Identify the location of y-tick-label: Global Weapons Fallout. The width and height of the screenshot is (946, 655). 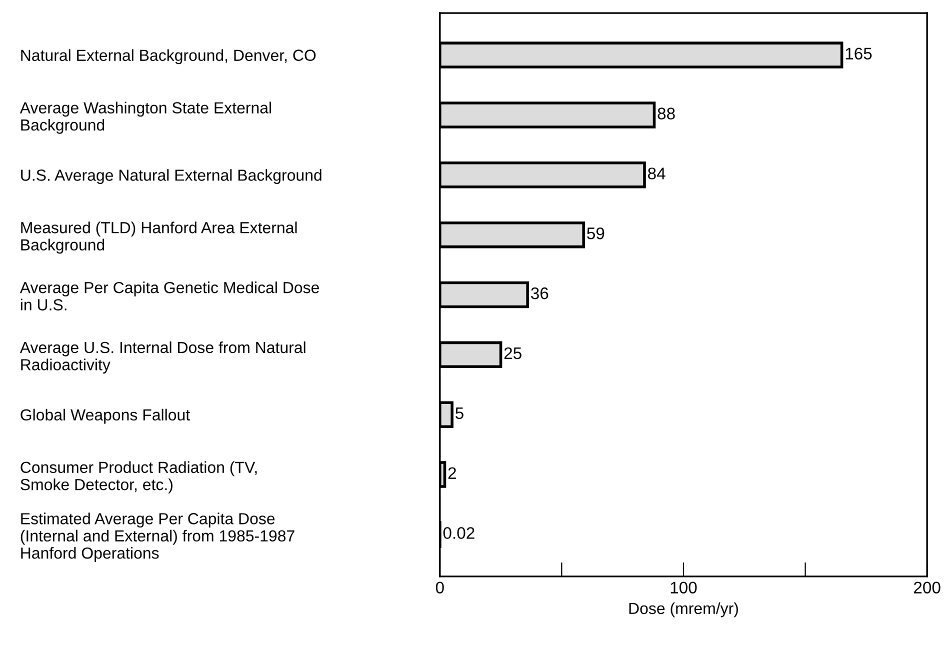
(105, 416).